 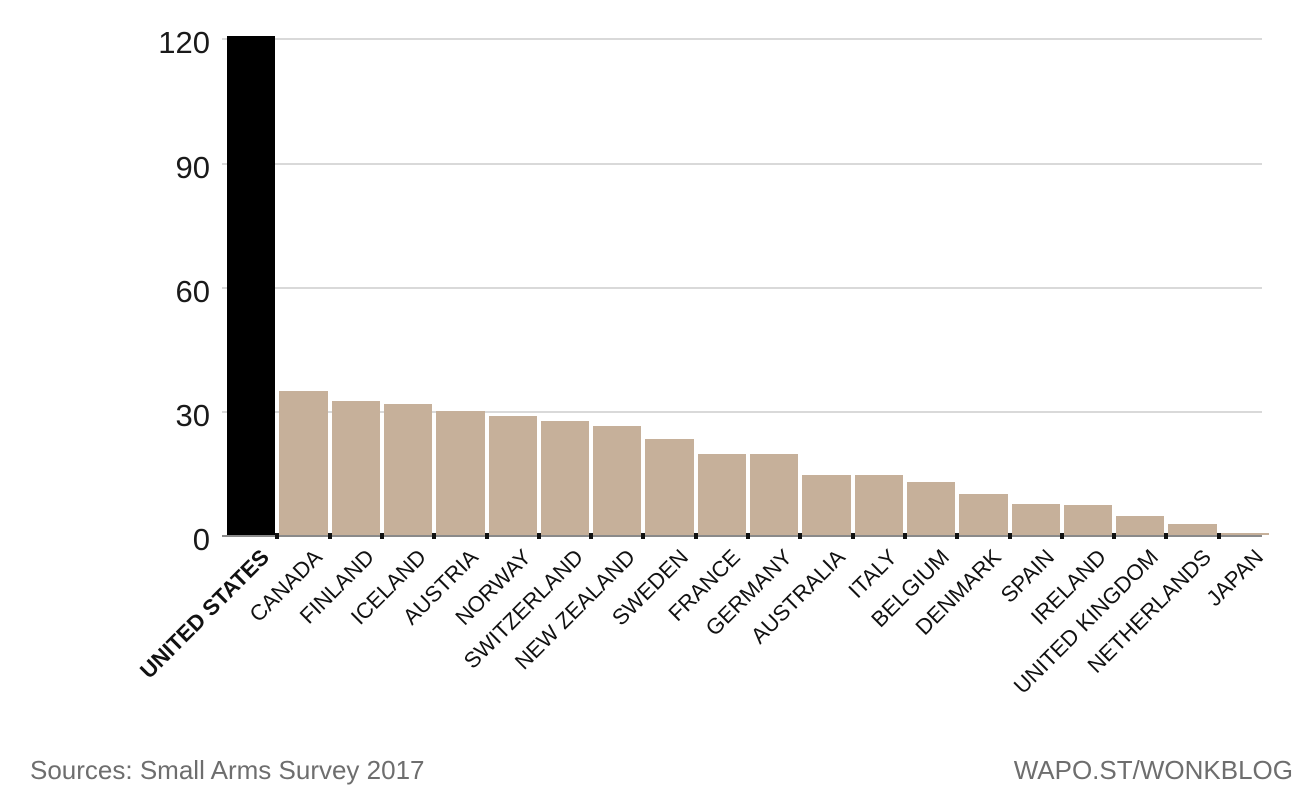 I want to click on bar-switzerland, so click(x=565, y=478).